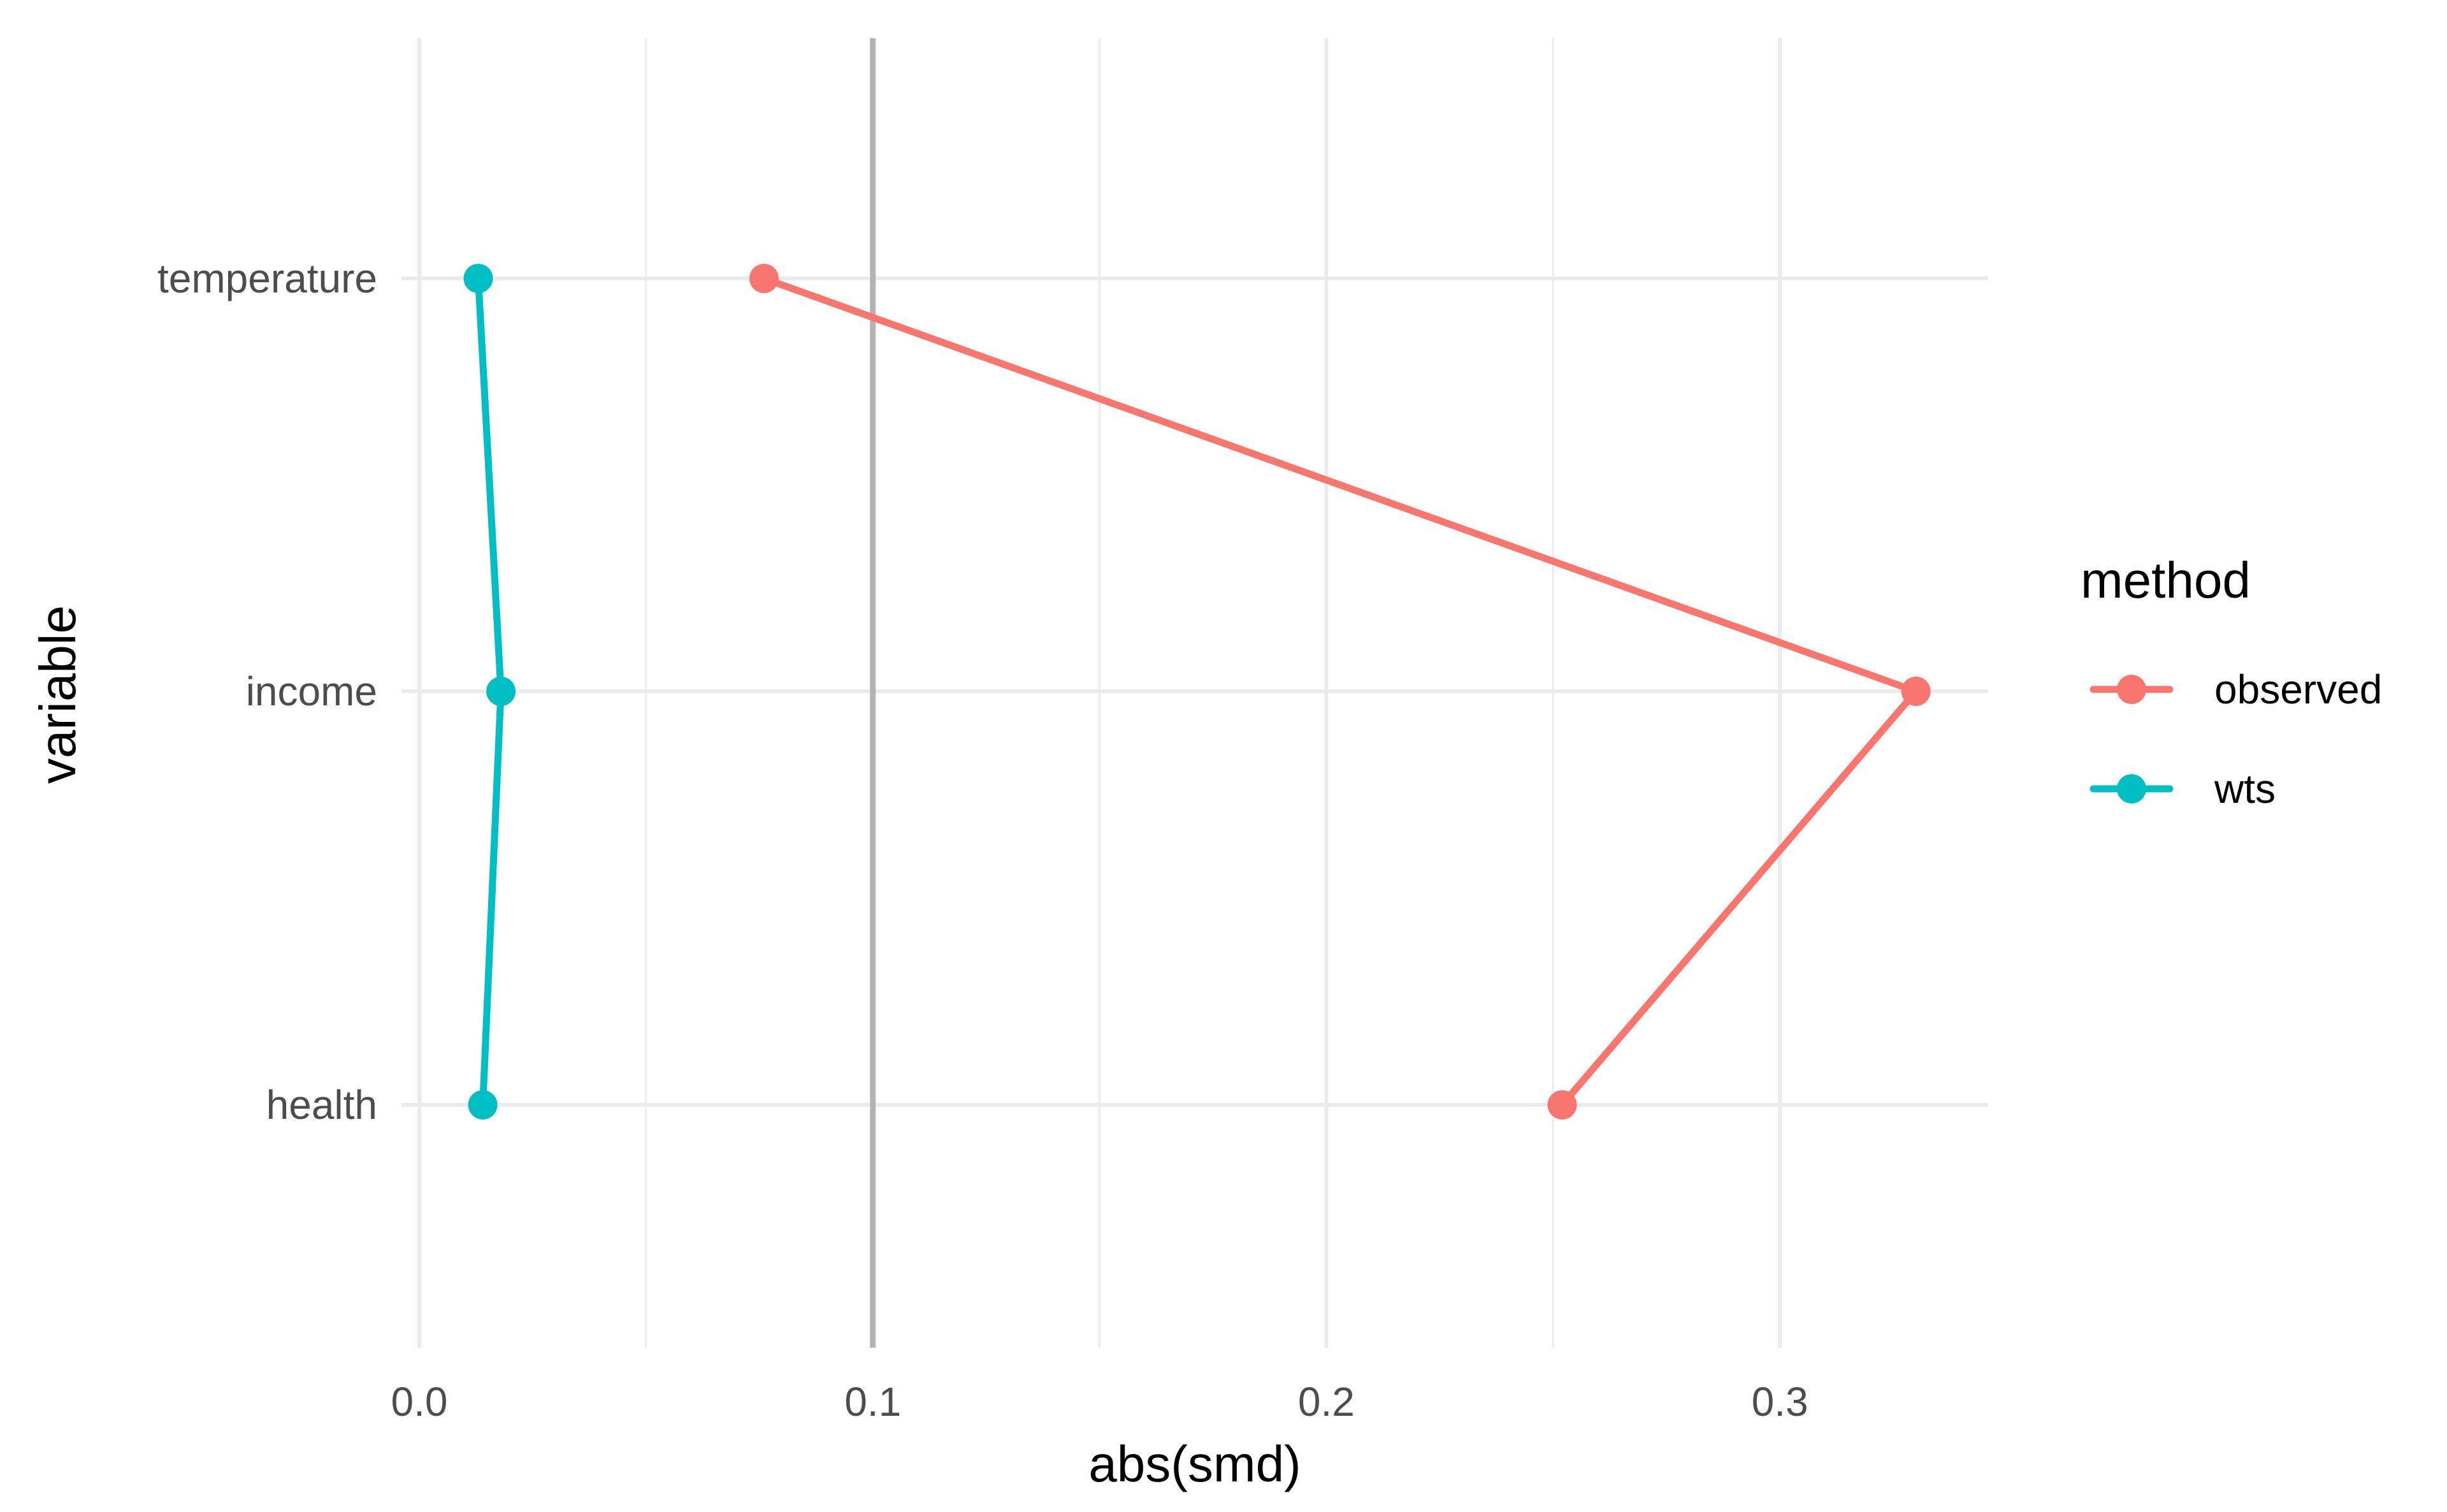  Describe the element at coordinates (1780, 1402) in the screenshot. I see `x-tick-label: 0.3` at that location.